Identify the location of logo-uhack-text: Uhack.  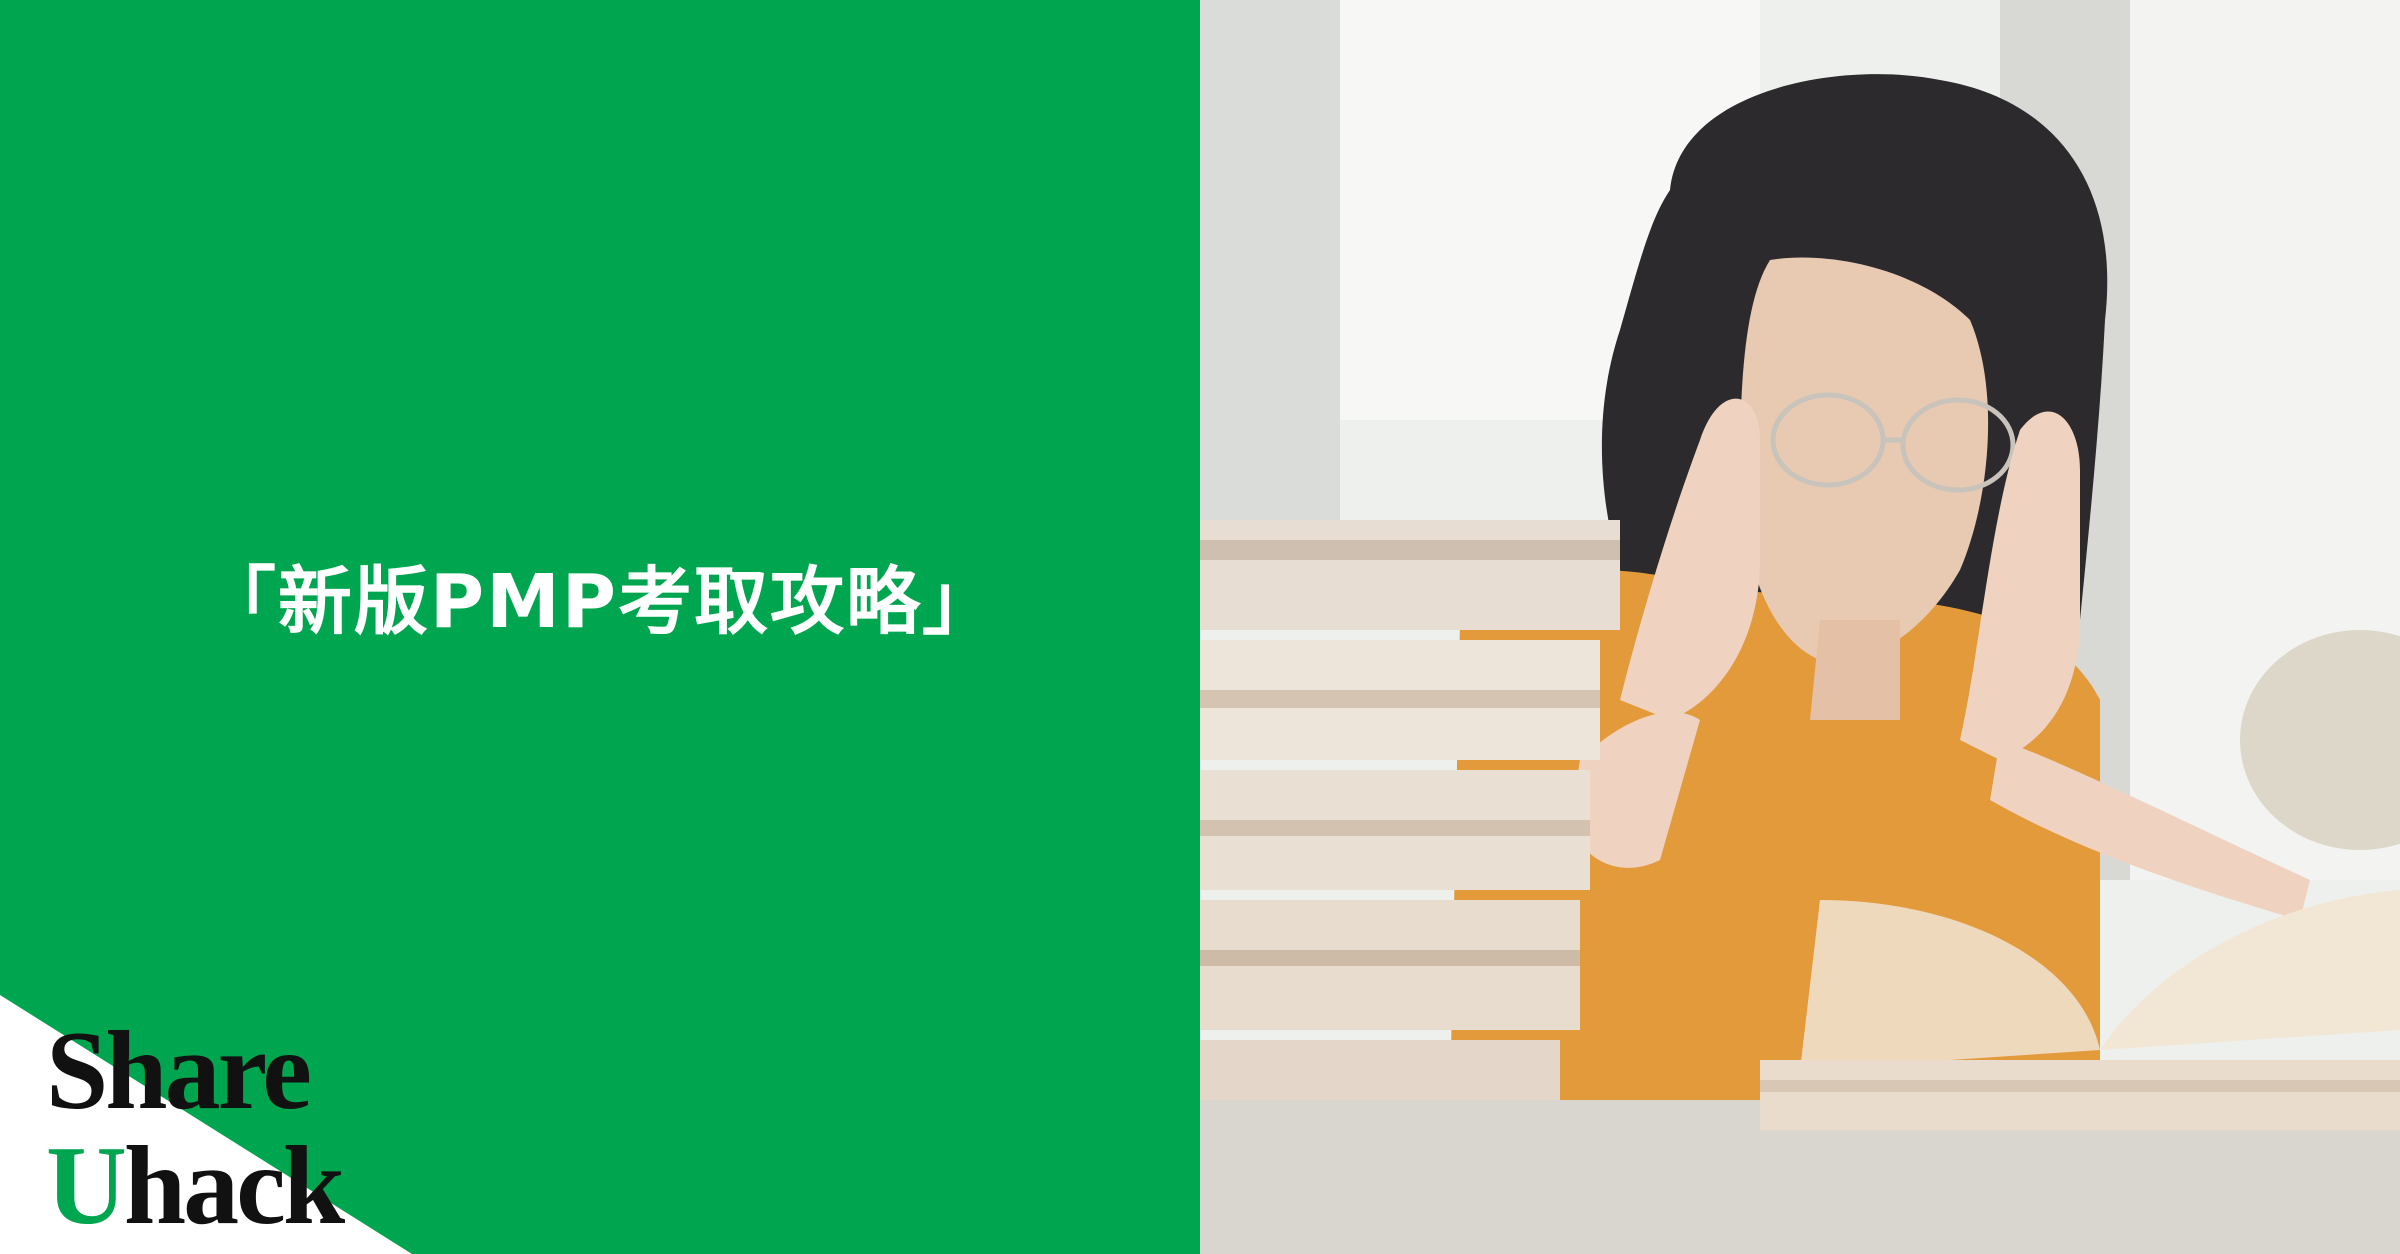
(195, 1186).